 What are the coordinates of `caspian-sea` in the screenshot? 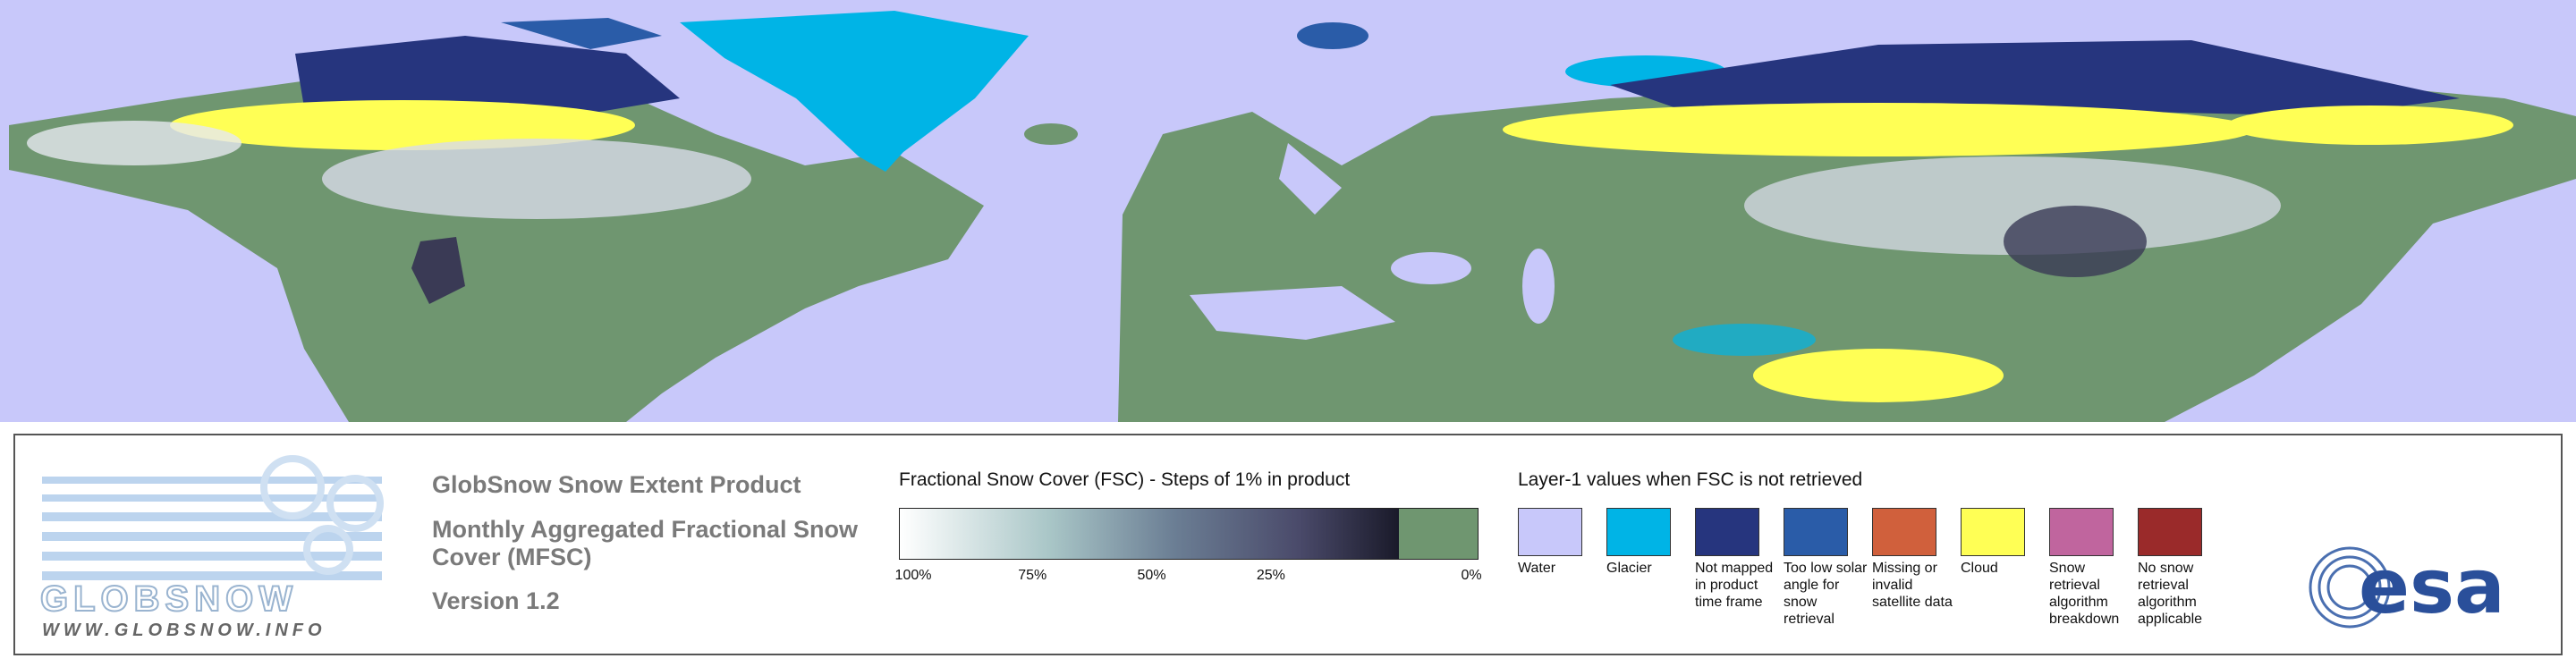 It's located at (1538, 287).